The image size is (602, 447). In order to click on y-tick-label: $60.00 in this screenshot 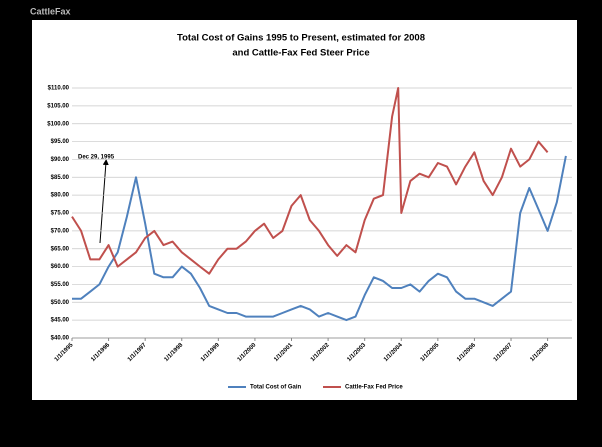, I will do `click(60, 267)`.